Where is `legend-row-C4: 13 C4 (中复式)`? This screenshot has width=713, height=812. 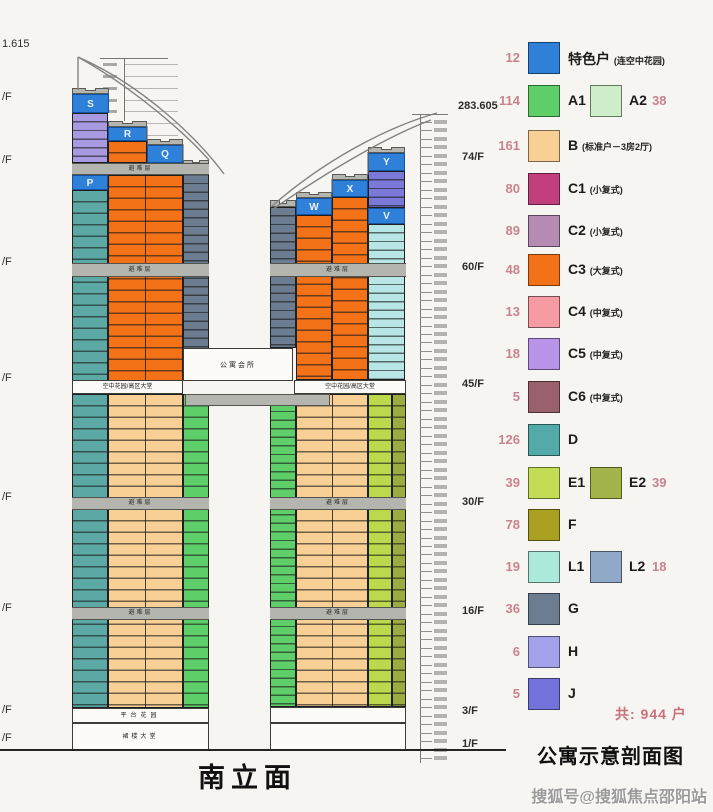 legend-row-C4: 13 C4 (中复式) is located at coordinates (601, 312).